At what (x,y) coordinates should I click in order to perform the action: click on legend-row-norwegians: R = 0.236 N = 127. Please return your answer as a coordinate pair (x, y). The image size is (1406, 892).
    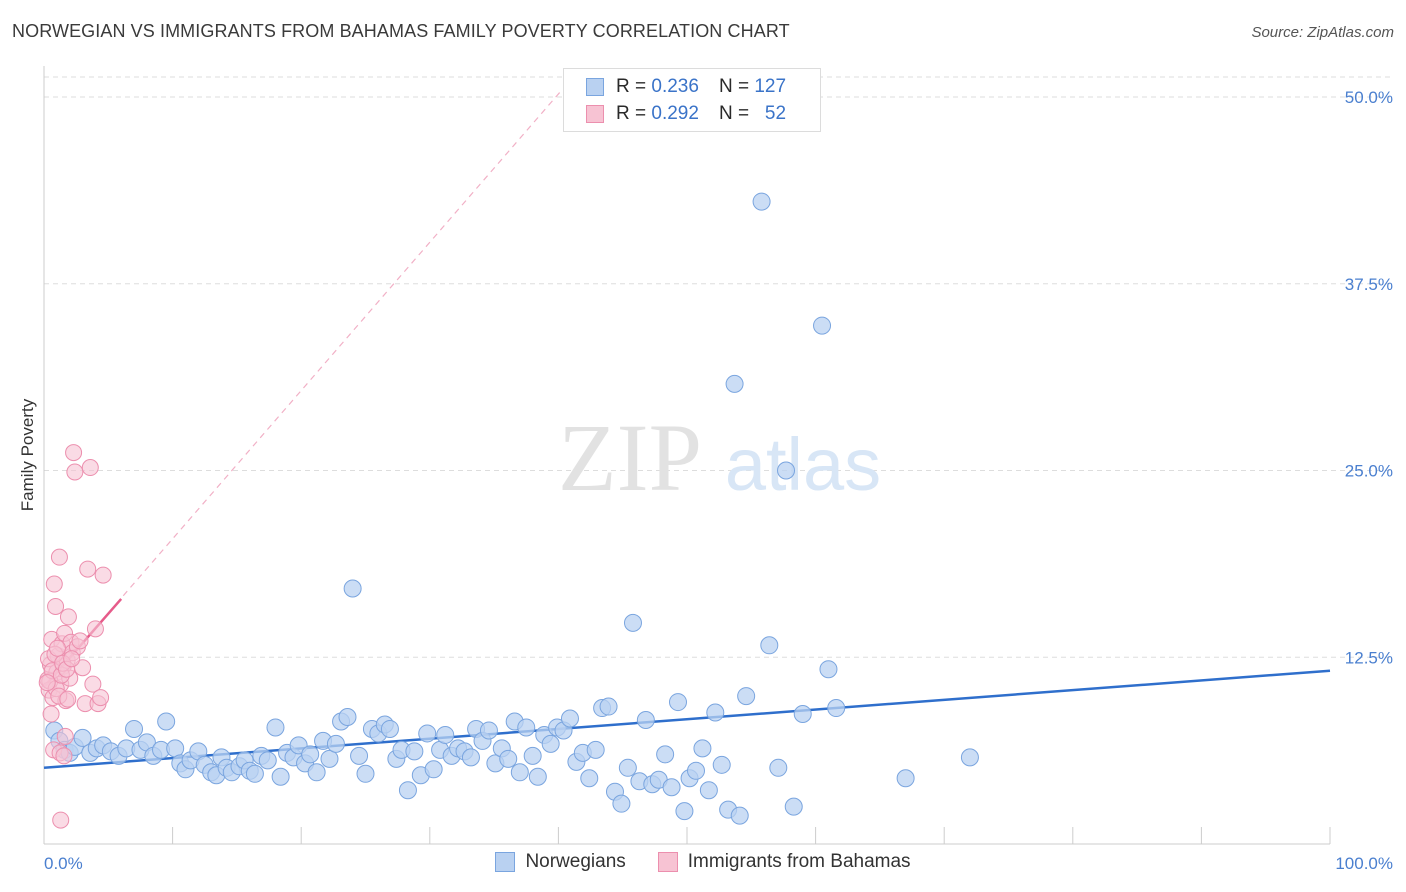
    Looking at the image, I should click on (686, 87).